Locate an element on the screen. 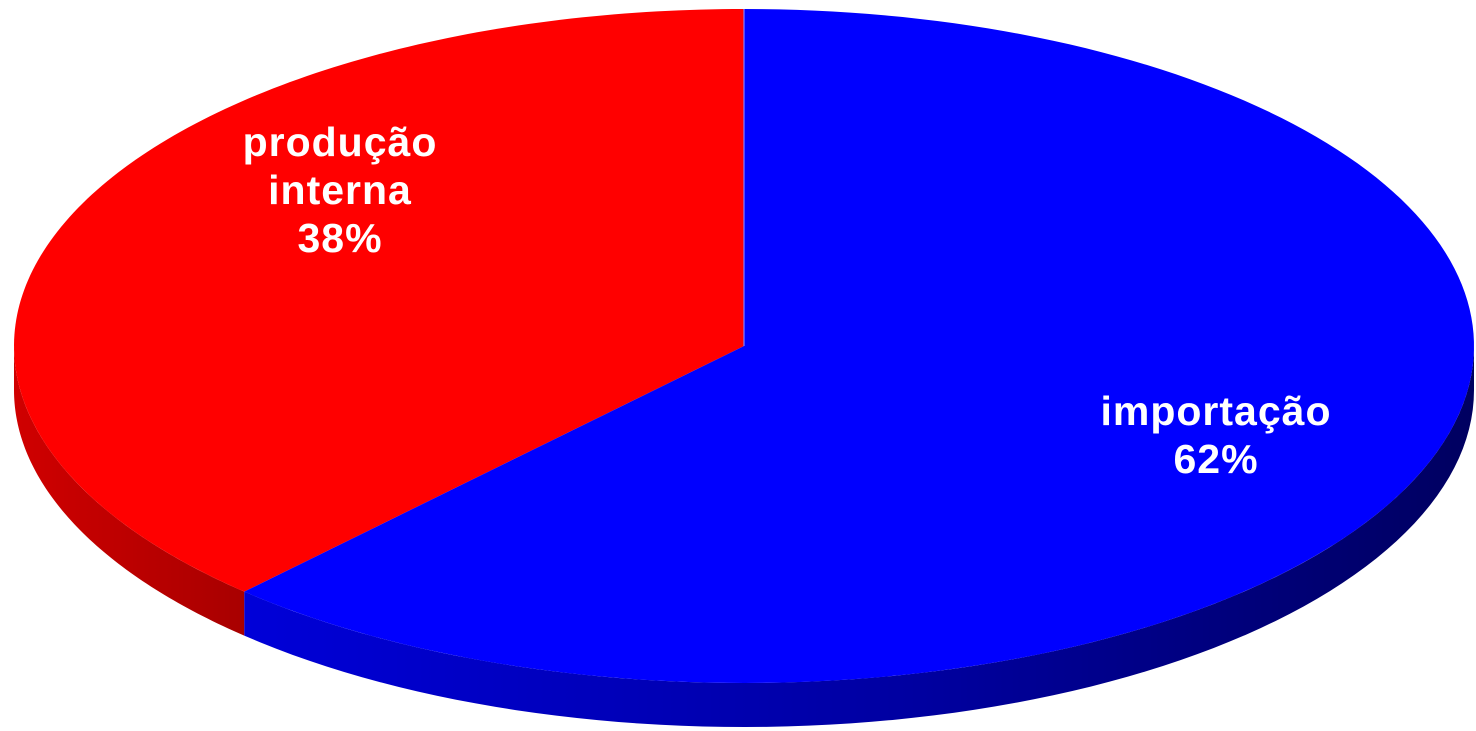 The height and width of the screenshot is (731, 1476). slice-label-producao-interna: produção interna 38% is located at coordinates (340, 190).